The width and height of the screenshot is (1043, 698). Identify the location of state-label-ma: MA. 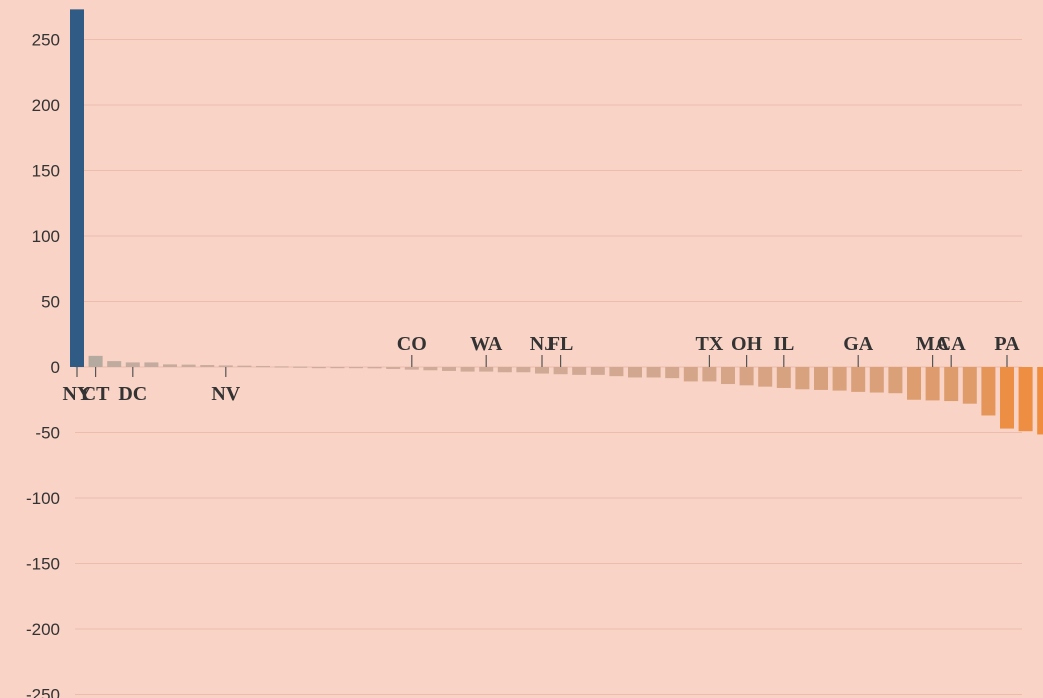
(933, 344).